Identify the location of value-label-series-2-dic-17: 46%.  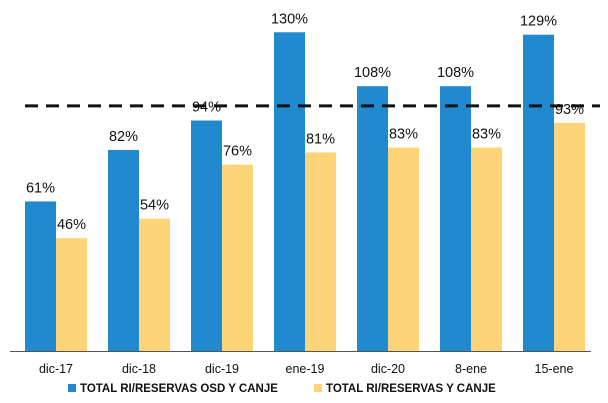
(71, 225).